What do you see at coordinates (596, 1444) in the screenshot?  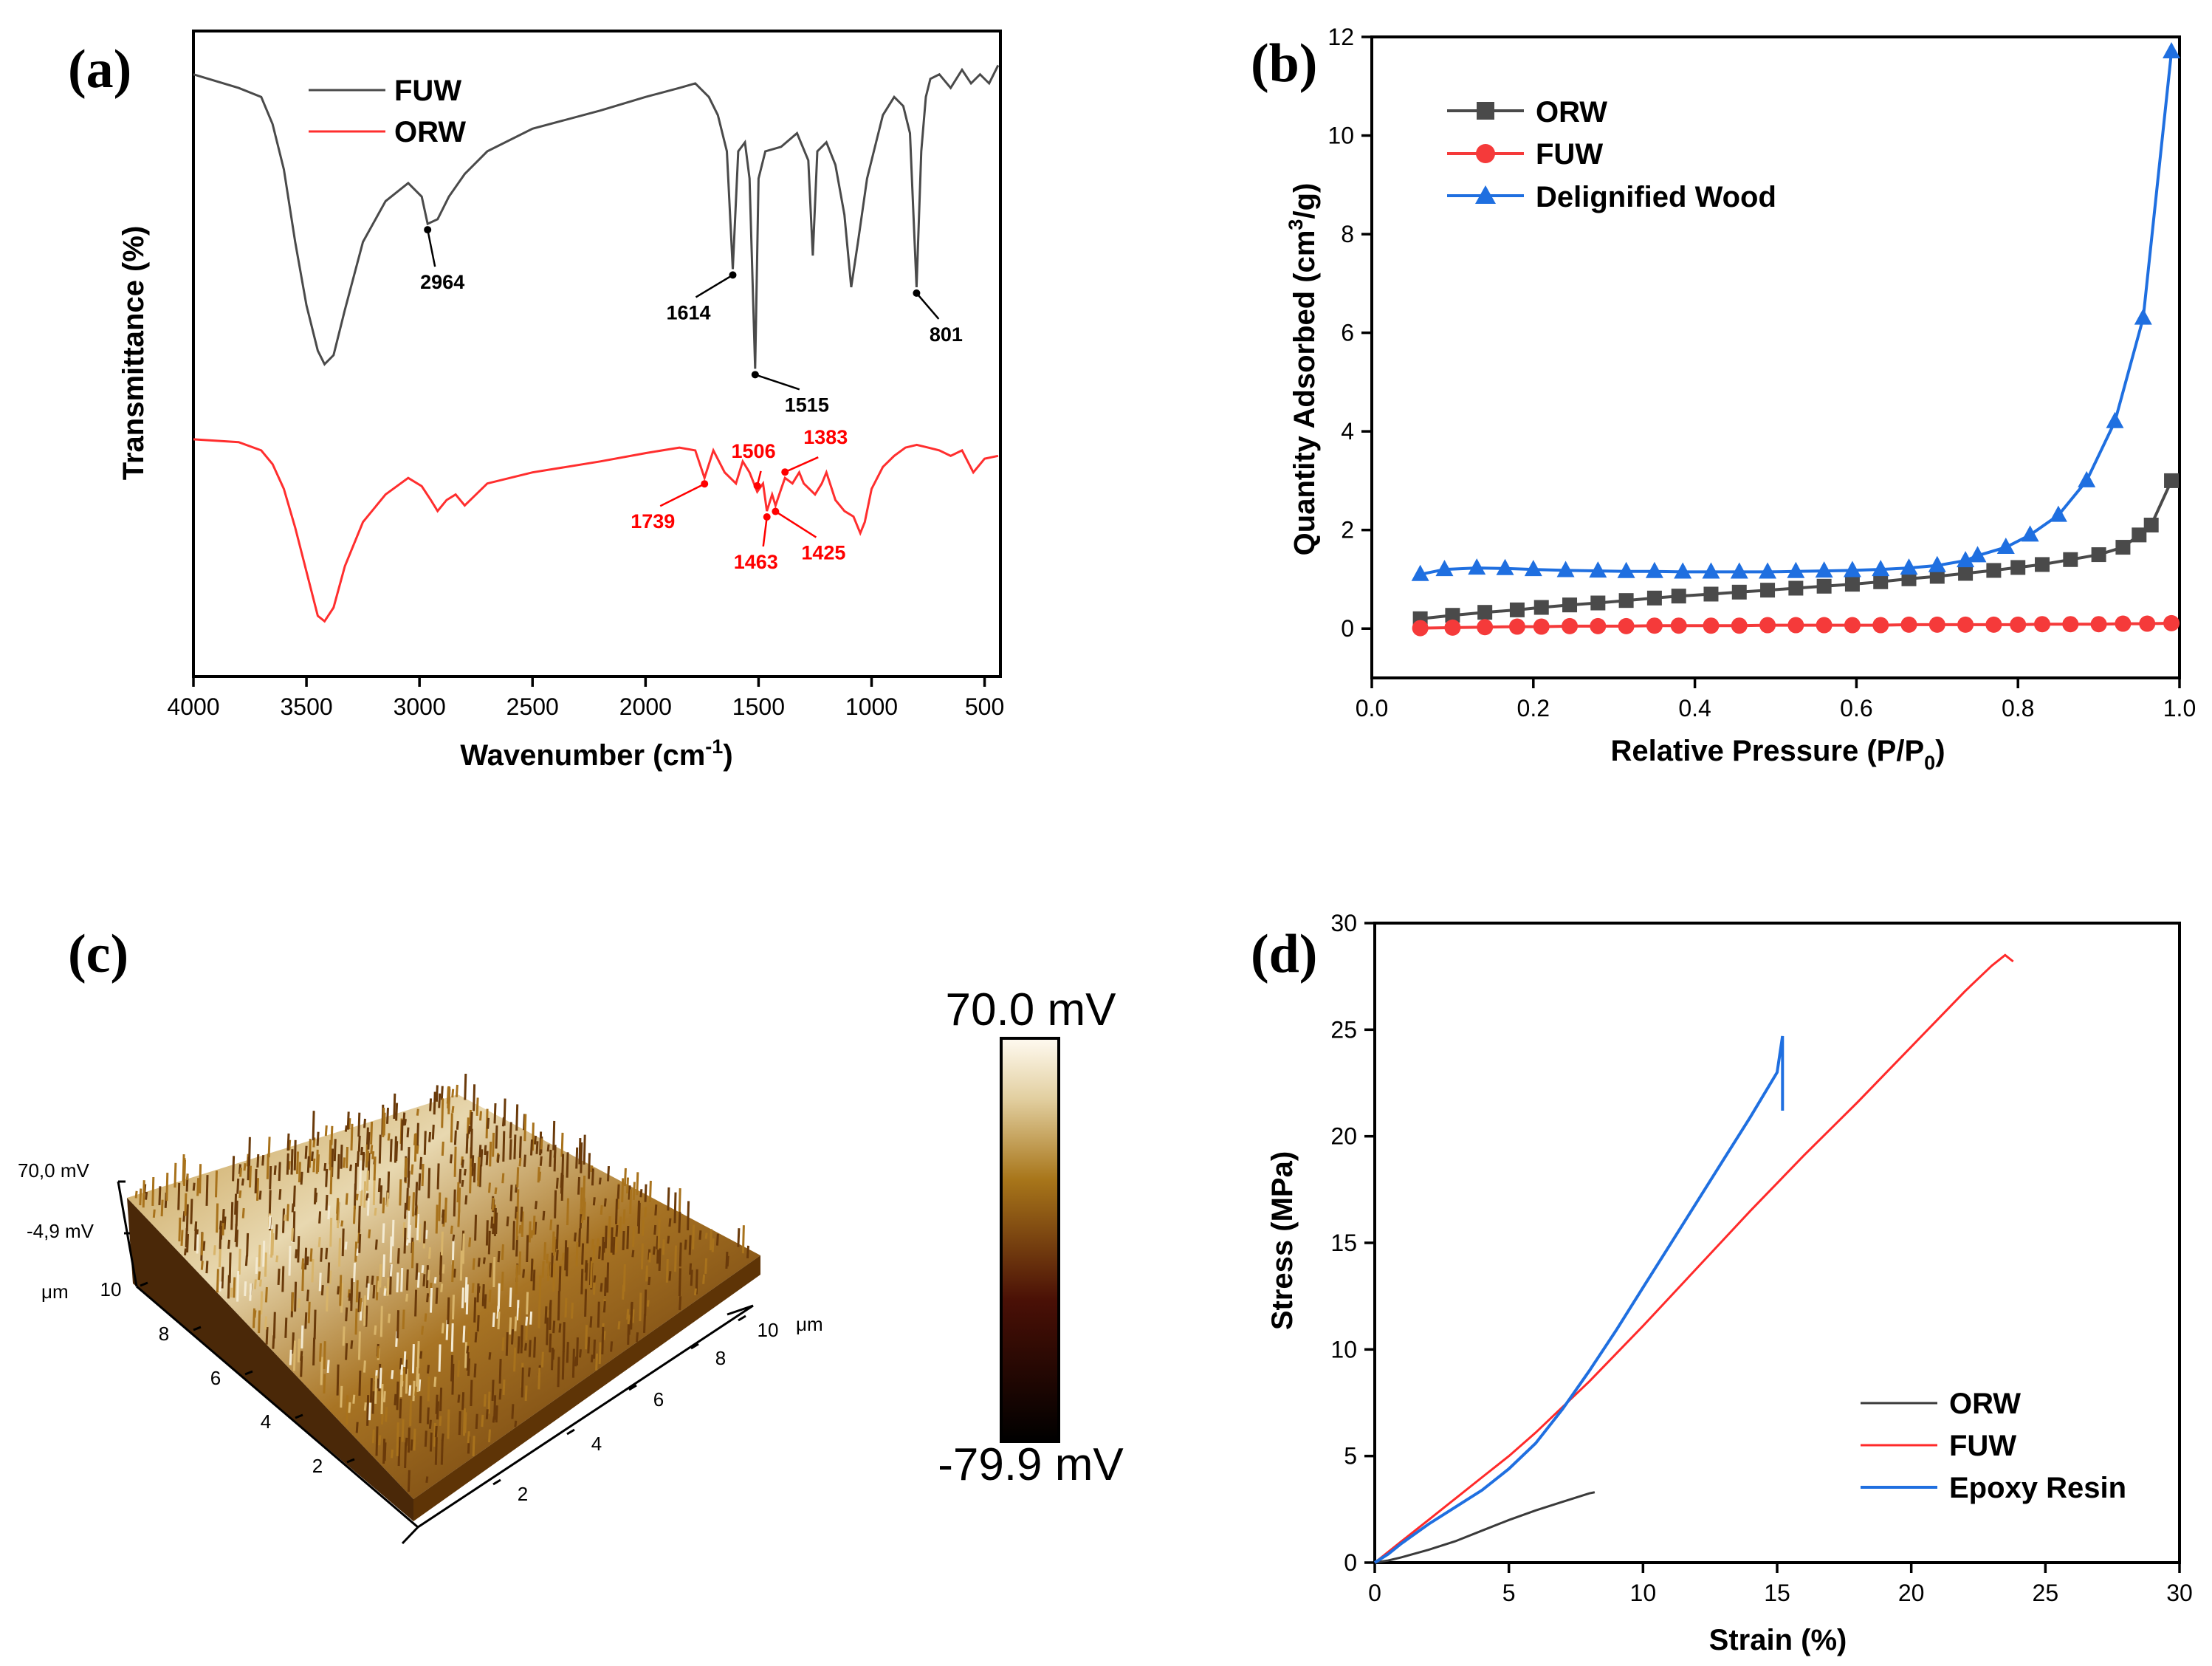 I see `afm-x-tick-label: 4` at bounding box center [596, 1444].